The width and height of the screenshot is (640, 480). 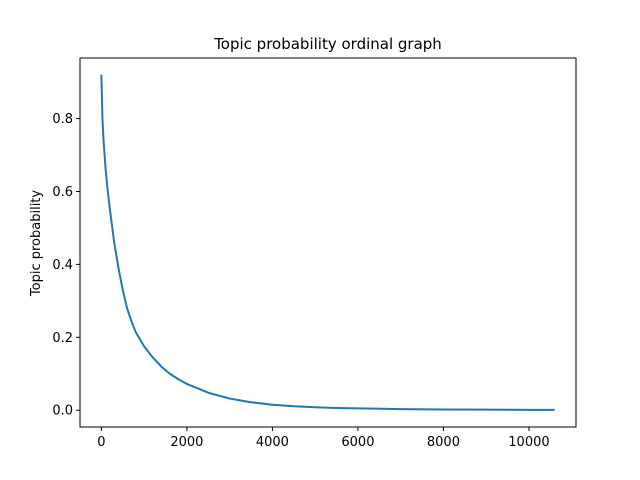 I want to click on y-tick-label: 0.6, so click(x=62, y=192).